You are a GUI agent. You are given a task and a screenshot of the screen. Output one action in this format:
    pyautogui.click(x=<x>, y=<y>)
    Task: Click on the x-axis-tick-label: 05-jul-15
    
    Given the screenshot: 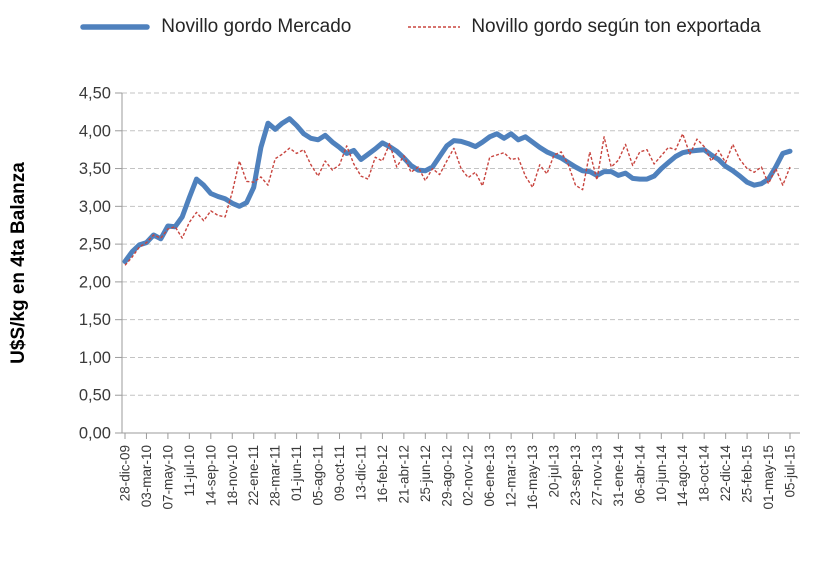 What is the action you would take?
    pyautogui.click(x=790, y=471)
    